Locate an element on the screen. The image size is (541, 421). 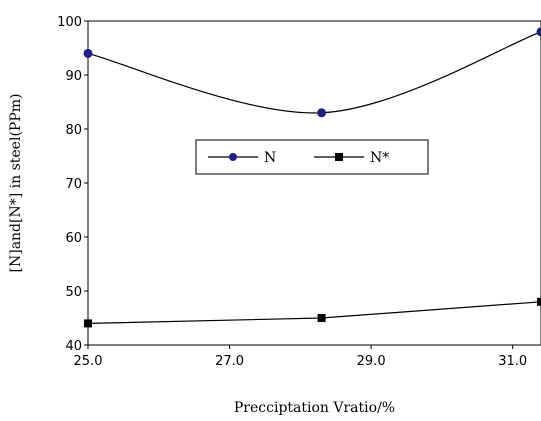
y-tick-label: 40 is located at coordinates (73, 346).